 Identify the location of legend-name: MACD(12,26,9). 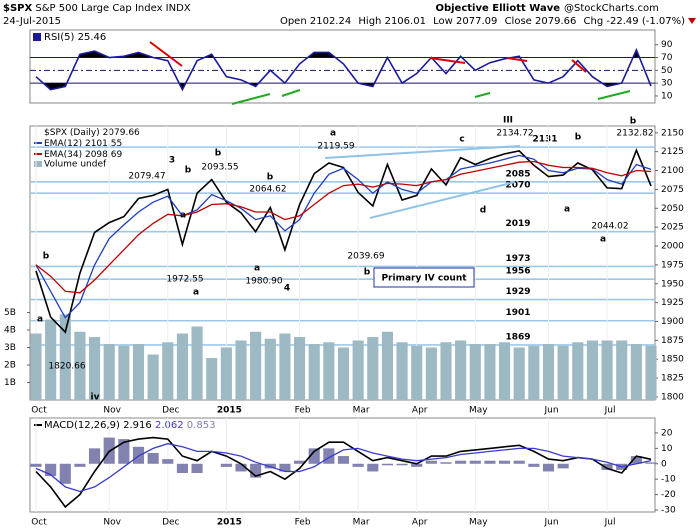
(82, 425).